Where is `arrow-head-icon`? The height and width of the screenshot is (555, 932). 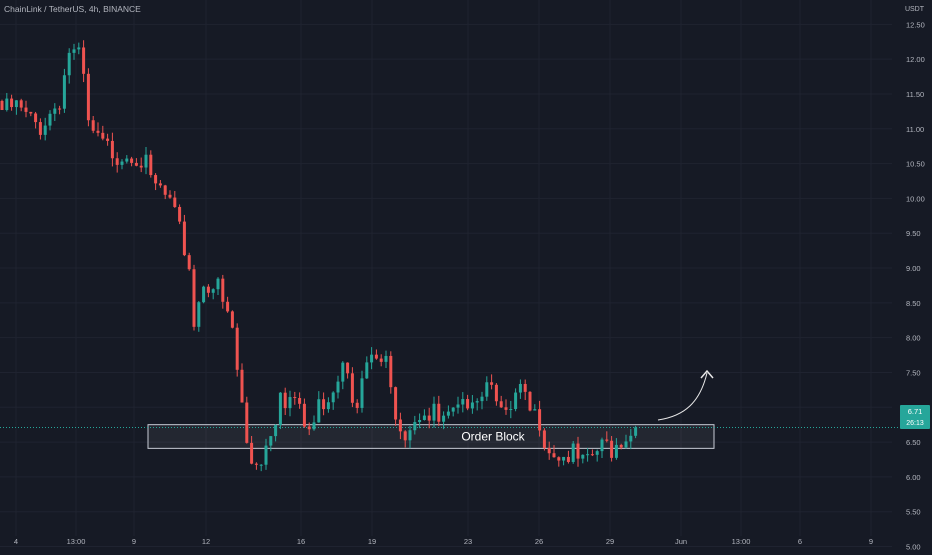
arrow-head-icon is located at coordinates (707, 374).